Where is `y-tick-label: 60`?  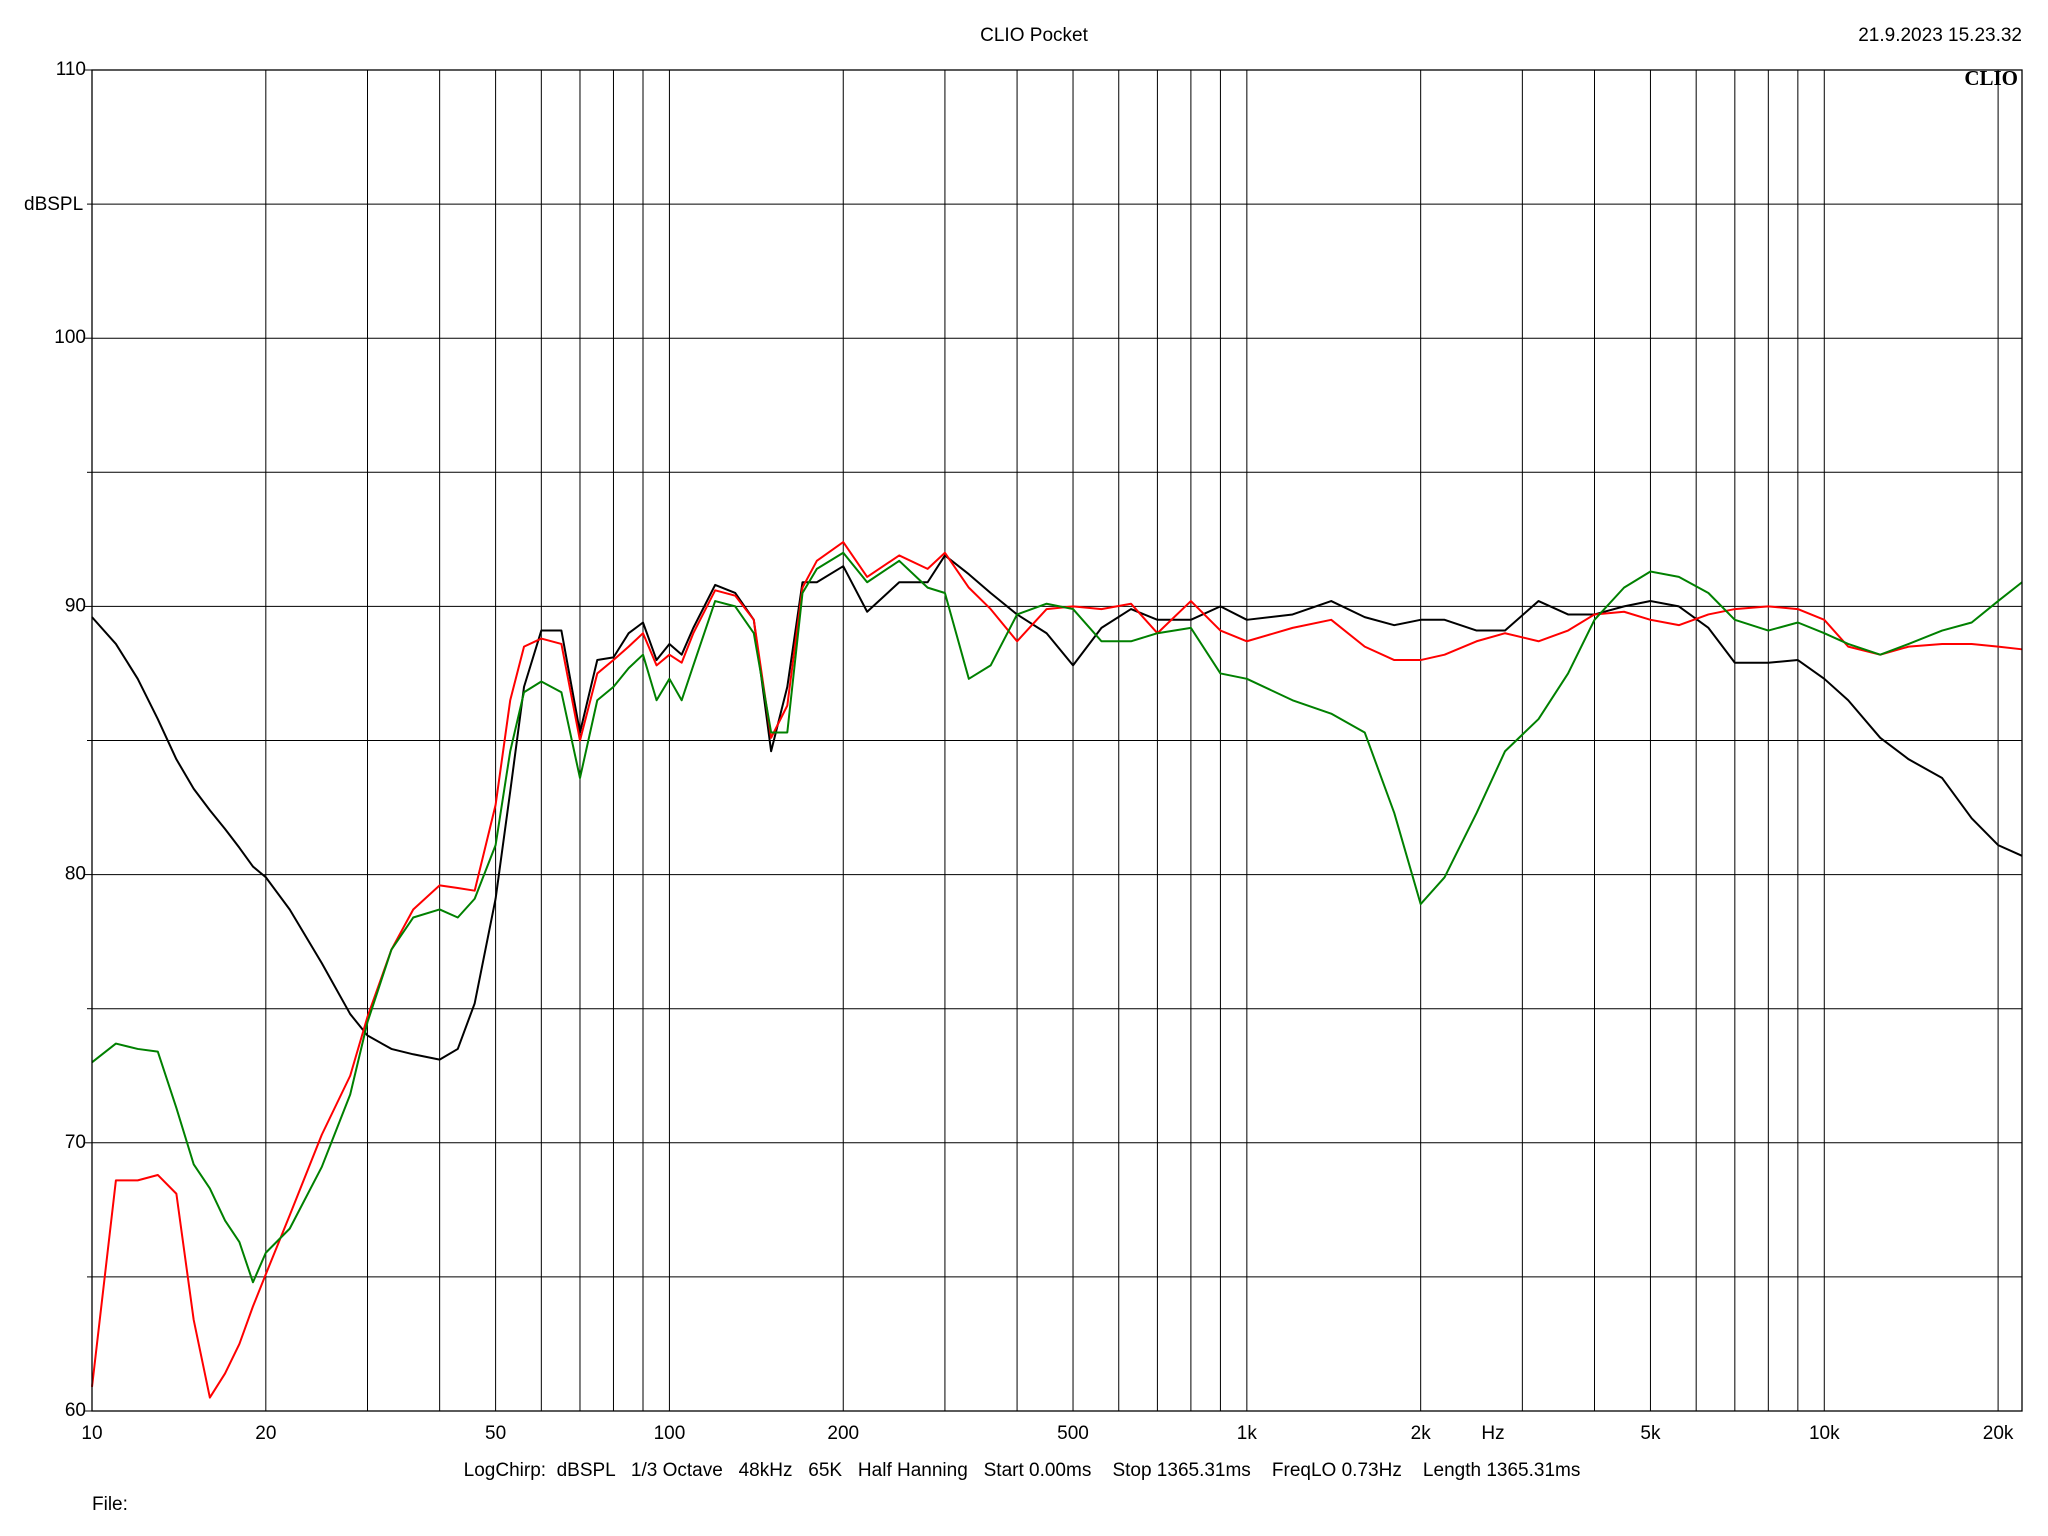
y-tick-label: 60 is located at coordinates (75, 1410).